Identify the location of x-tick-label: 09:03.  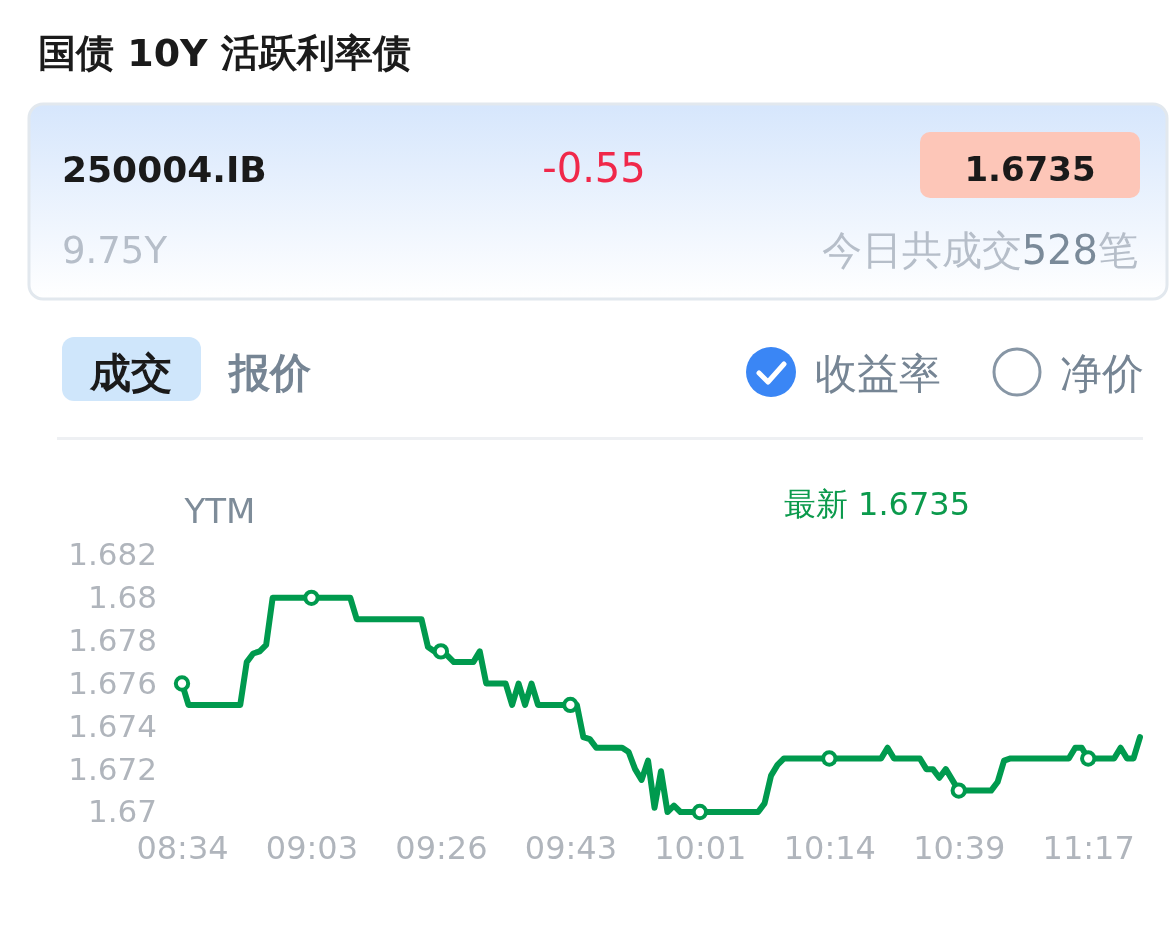
(312, 847).